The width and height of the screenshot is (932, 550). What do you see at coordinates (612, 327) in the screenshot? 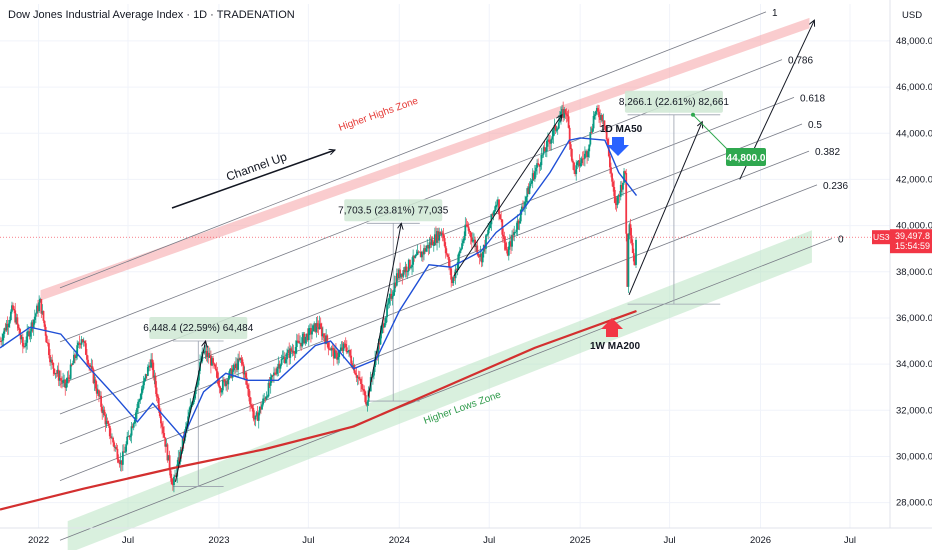
I see `ma200-arrow-icon` at bounding box center [612, 327].